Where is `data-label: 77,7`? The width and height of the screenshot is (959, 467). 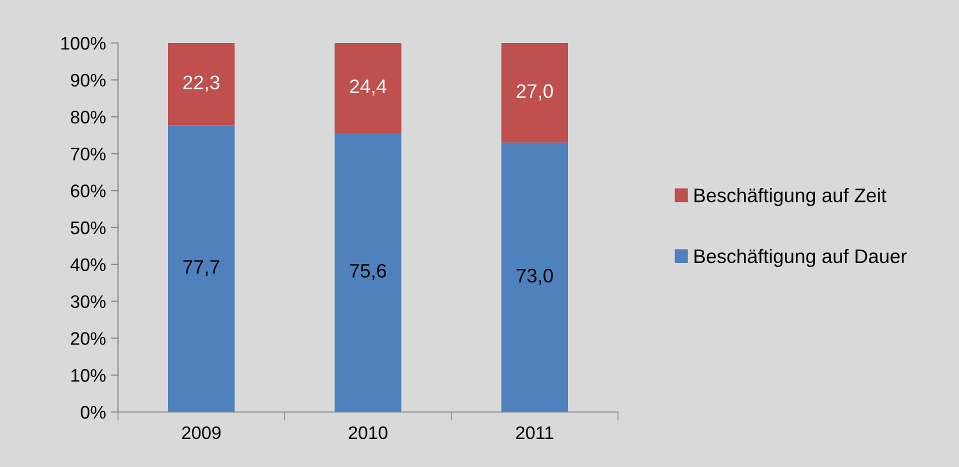 data-label: 77,7 is located at coordinates (201, 268).